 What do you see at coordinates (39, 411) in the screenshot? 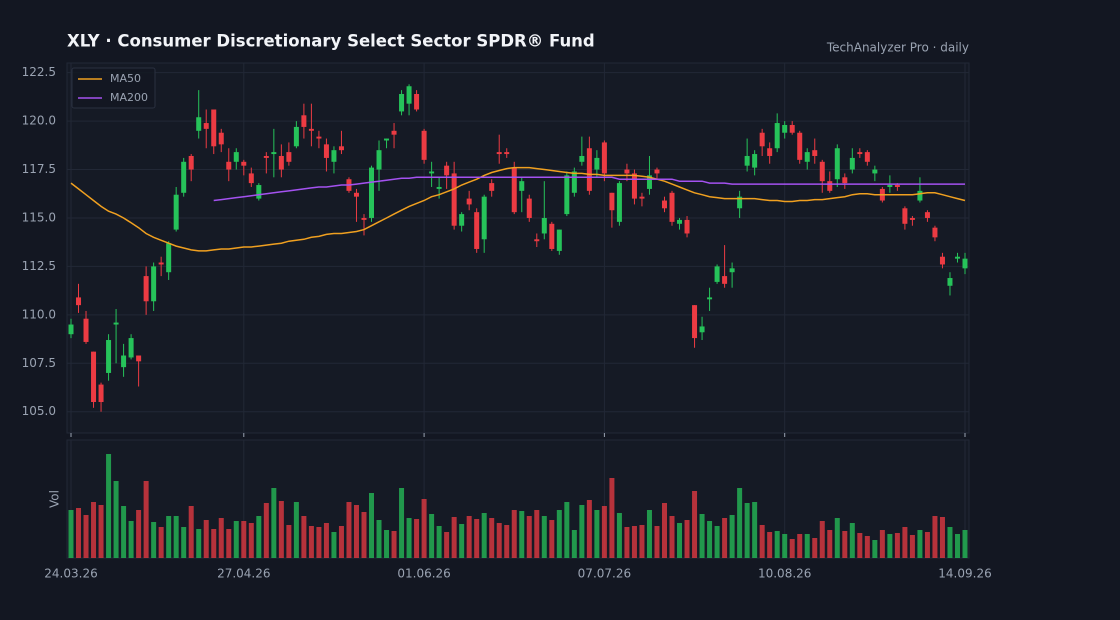
I see `y-tick-label: 105.0` at bounding box center [39, 411].